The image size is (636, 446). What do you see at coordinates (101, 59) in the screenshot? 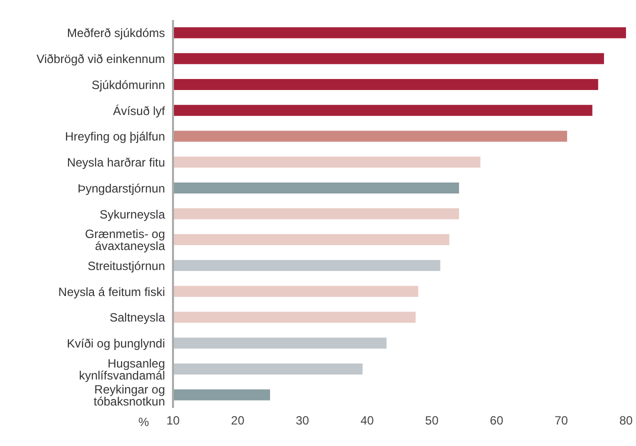
I see `y-tick-label: Viðbrögð við einkennum` at bounding box center [101, 59].